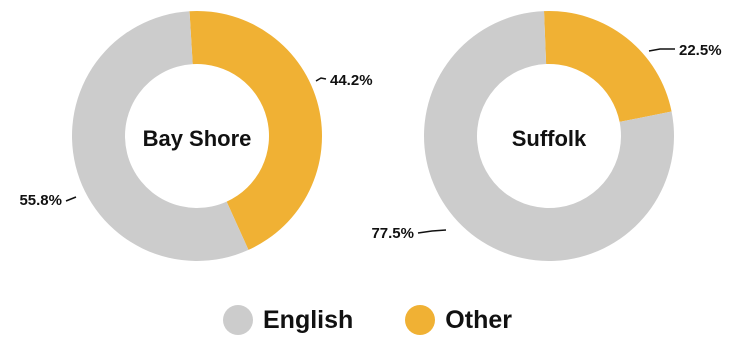 The width and height of the screenshot is (735, 337). Describe the element at coordinates (661, 50) in the screenshot. I see `leader-line-suffolk-other` at that location.